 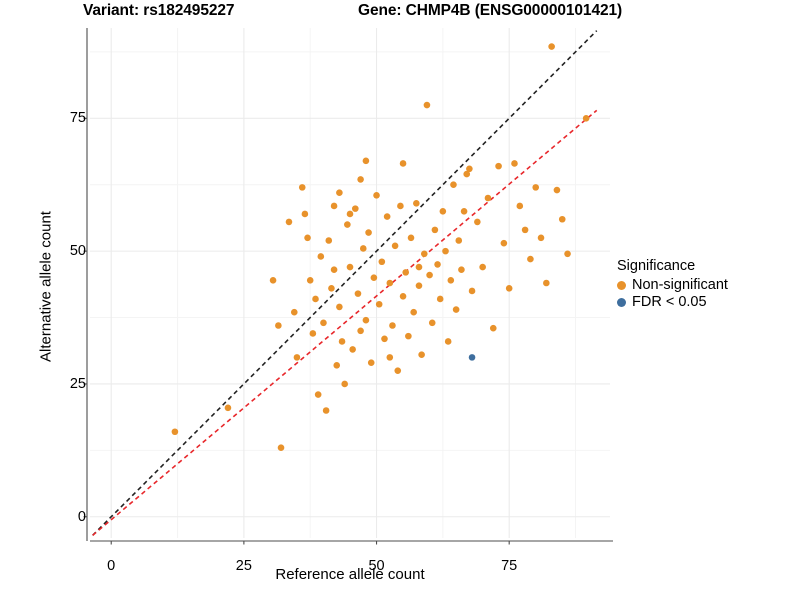 I want to click on y-axis-title: Alternative allele count, so click(x=46, y=286).